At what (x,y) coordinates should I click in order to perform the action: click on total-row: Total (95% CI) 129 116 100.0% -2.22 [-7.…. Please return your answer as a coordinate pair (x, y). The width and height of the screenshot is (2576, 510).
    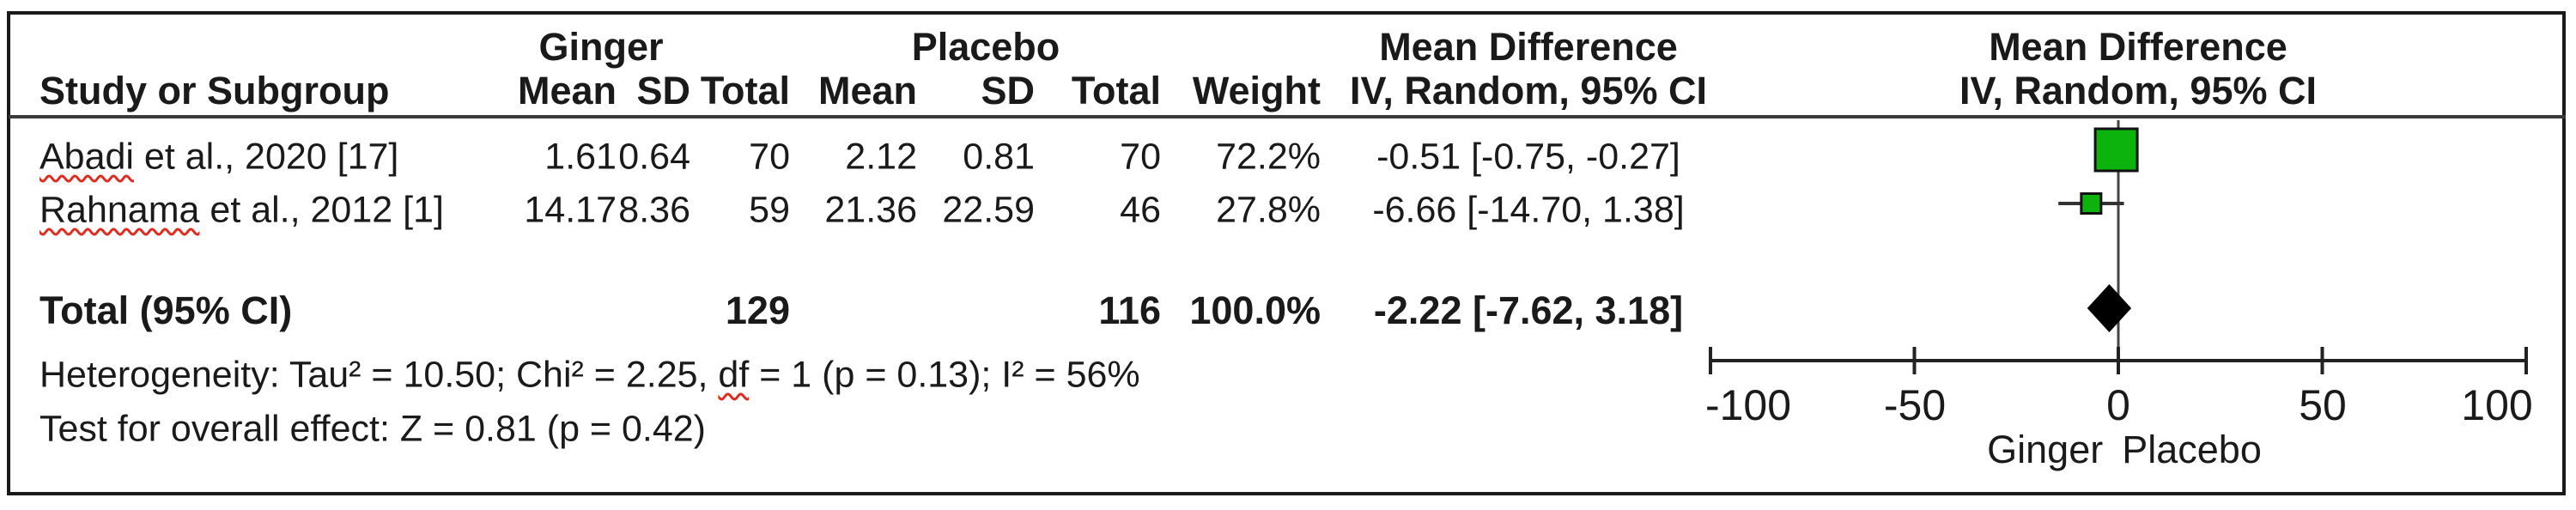
    Looking at the image, I should click on (1288, 310).